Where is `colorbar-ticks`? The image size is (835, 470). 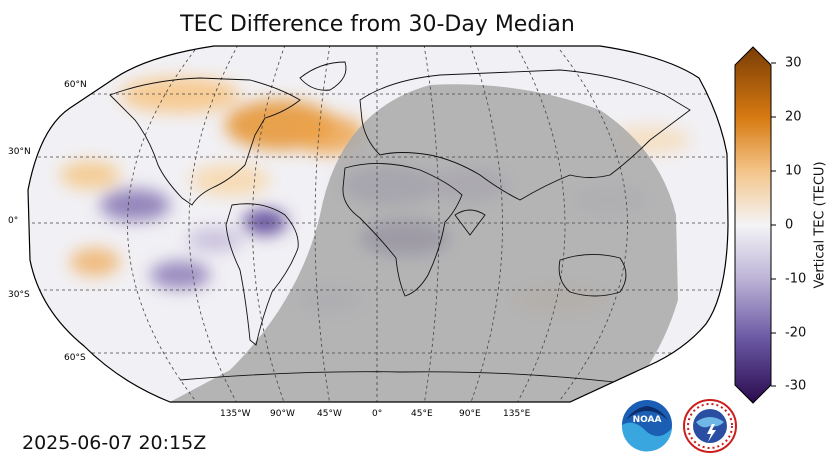
colorbar-ticks is located at coordinates (773, 224).